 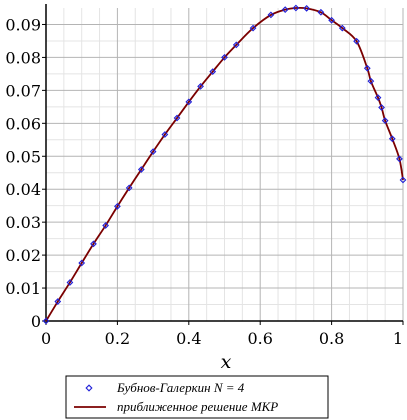 What do you see at coordinates (23, 123) in the screenshot?
I see `y-tick-label: 0.06` at bounding box center [23, 123].